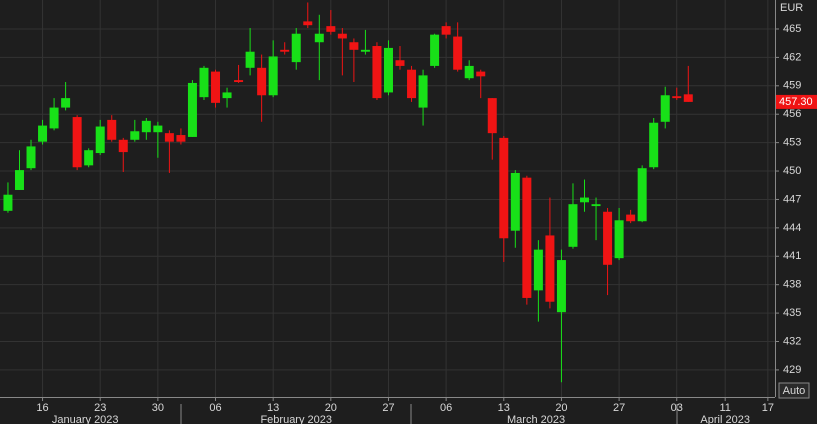 This screenshot has width=817, height=424. Describe the element at coordinates (791, 8) in the screenshot. I see `currency-label: EUR` at that location.